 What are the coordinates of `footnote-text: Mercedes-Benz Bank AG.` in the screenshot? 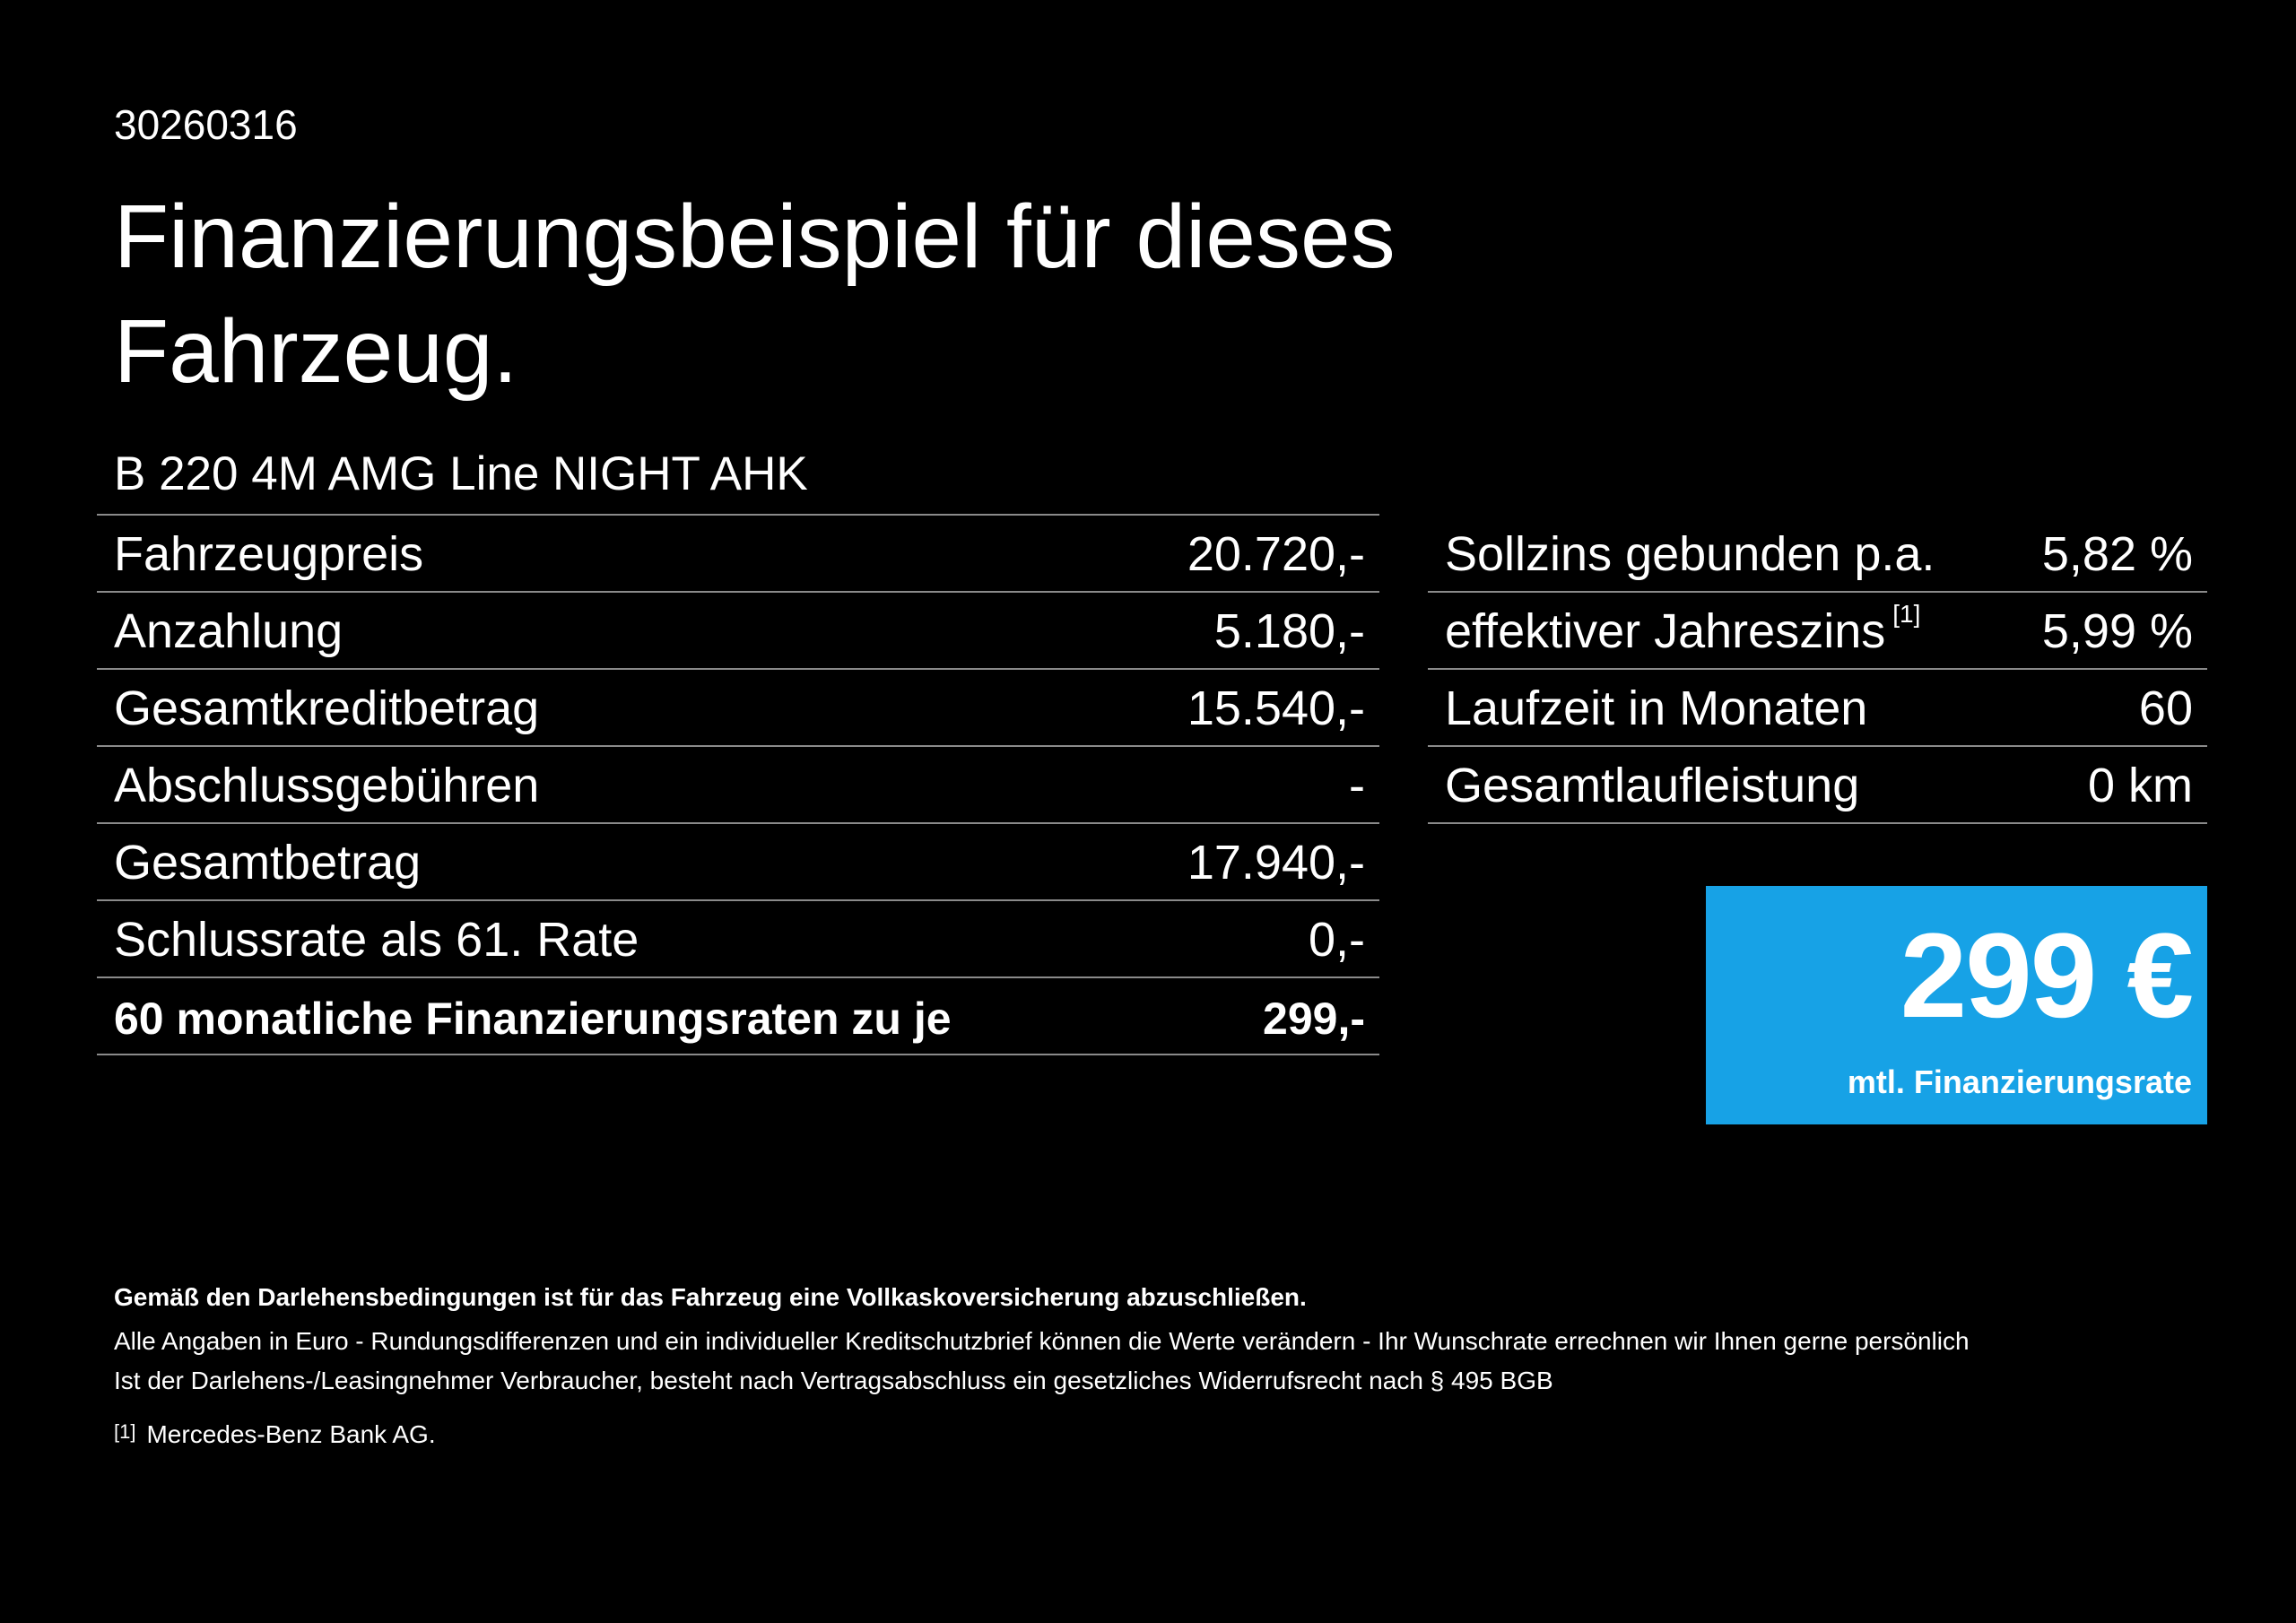 It's located at (291, 1434).